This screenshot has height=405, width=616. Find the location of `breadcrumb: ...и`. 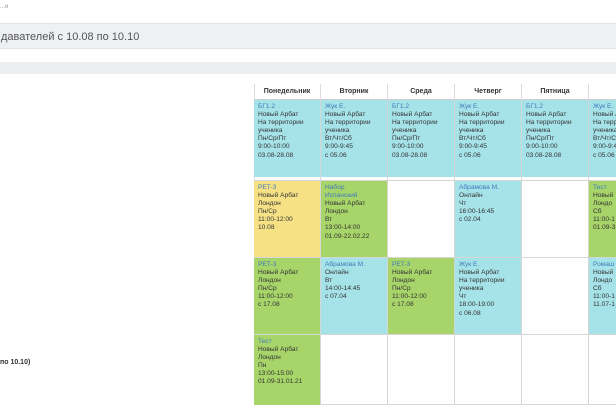

breadcrumb: ...и is located at coordinates (4, 7).